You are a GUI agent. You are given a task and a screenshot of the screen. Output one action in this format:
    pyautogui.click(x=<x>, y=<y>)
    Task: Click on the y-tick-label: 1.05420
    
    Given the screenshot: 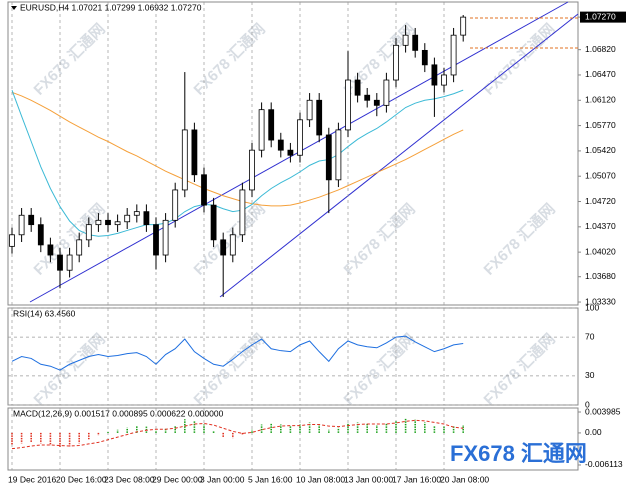 What is the action you would take?
    pyautogui.click(x=600, y=150)
    